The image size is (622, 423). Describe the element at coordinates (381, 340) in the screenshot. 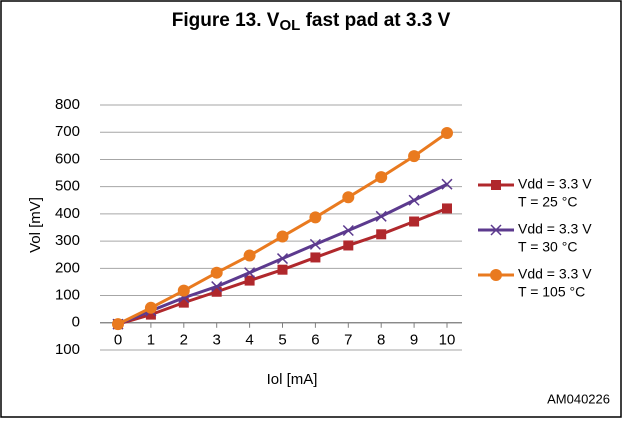

I see `x-tick-label: 8` at that location.